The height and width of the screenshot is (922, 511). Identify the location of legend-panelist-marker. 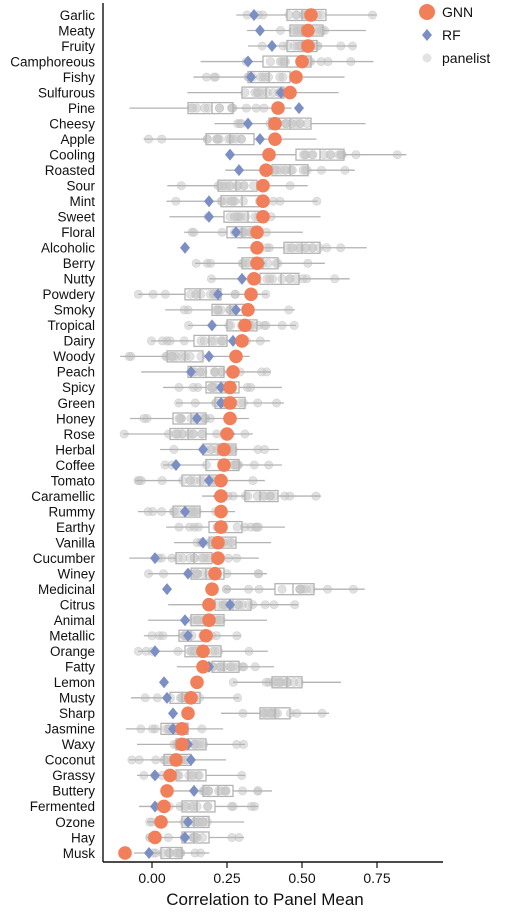
(427, 58).